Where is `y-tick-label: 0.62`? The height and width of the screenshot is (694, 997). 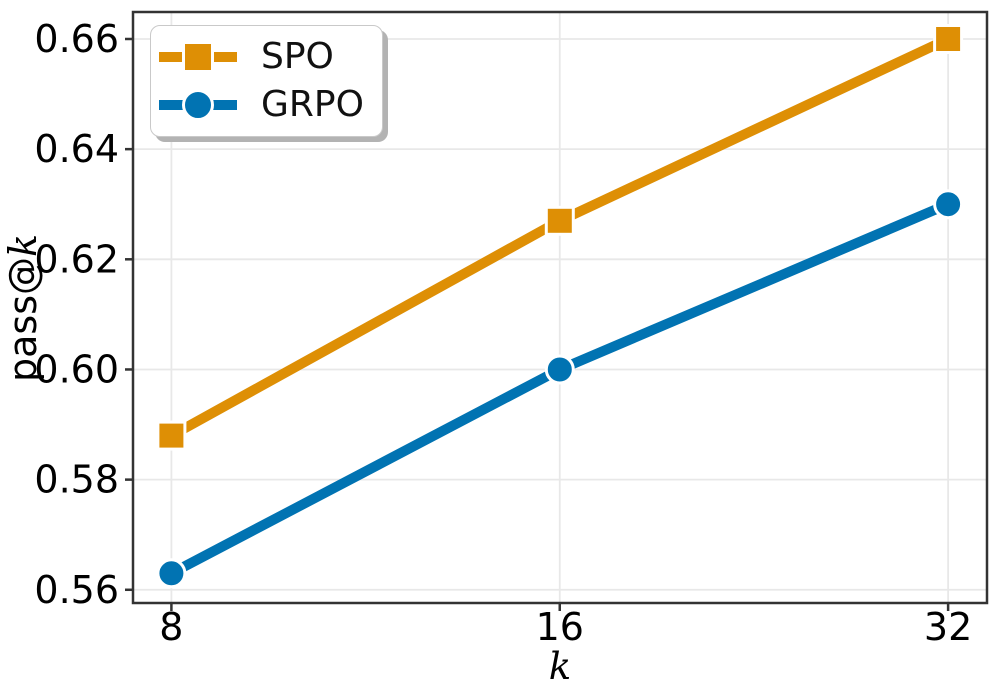
y-tick-label: 0.62 is located at coordinates (76, 259).